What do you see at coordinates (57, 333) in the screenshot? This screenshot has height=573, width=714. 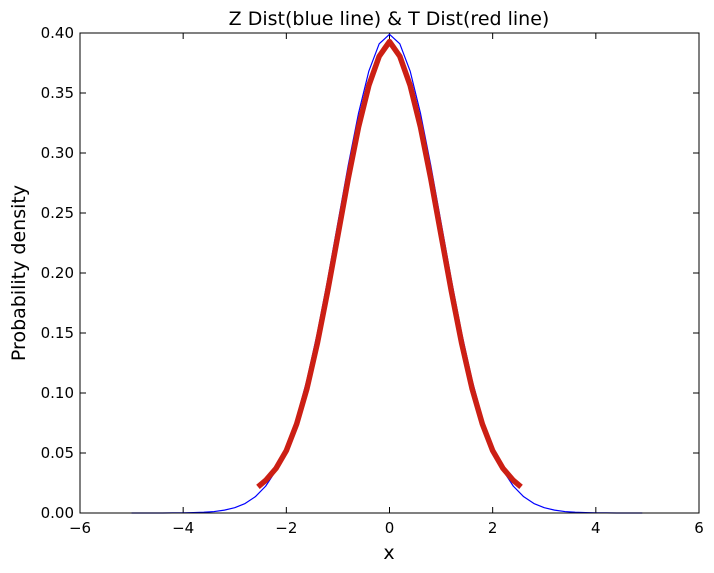 I see `y-tick-label: 0.15` at bounding box center [57, 333].